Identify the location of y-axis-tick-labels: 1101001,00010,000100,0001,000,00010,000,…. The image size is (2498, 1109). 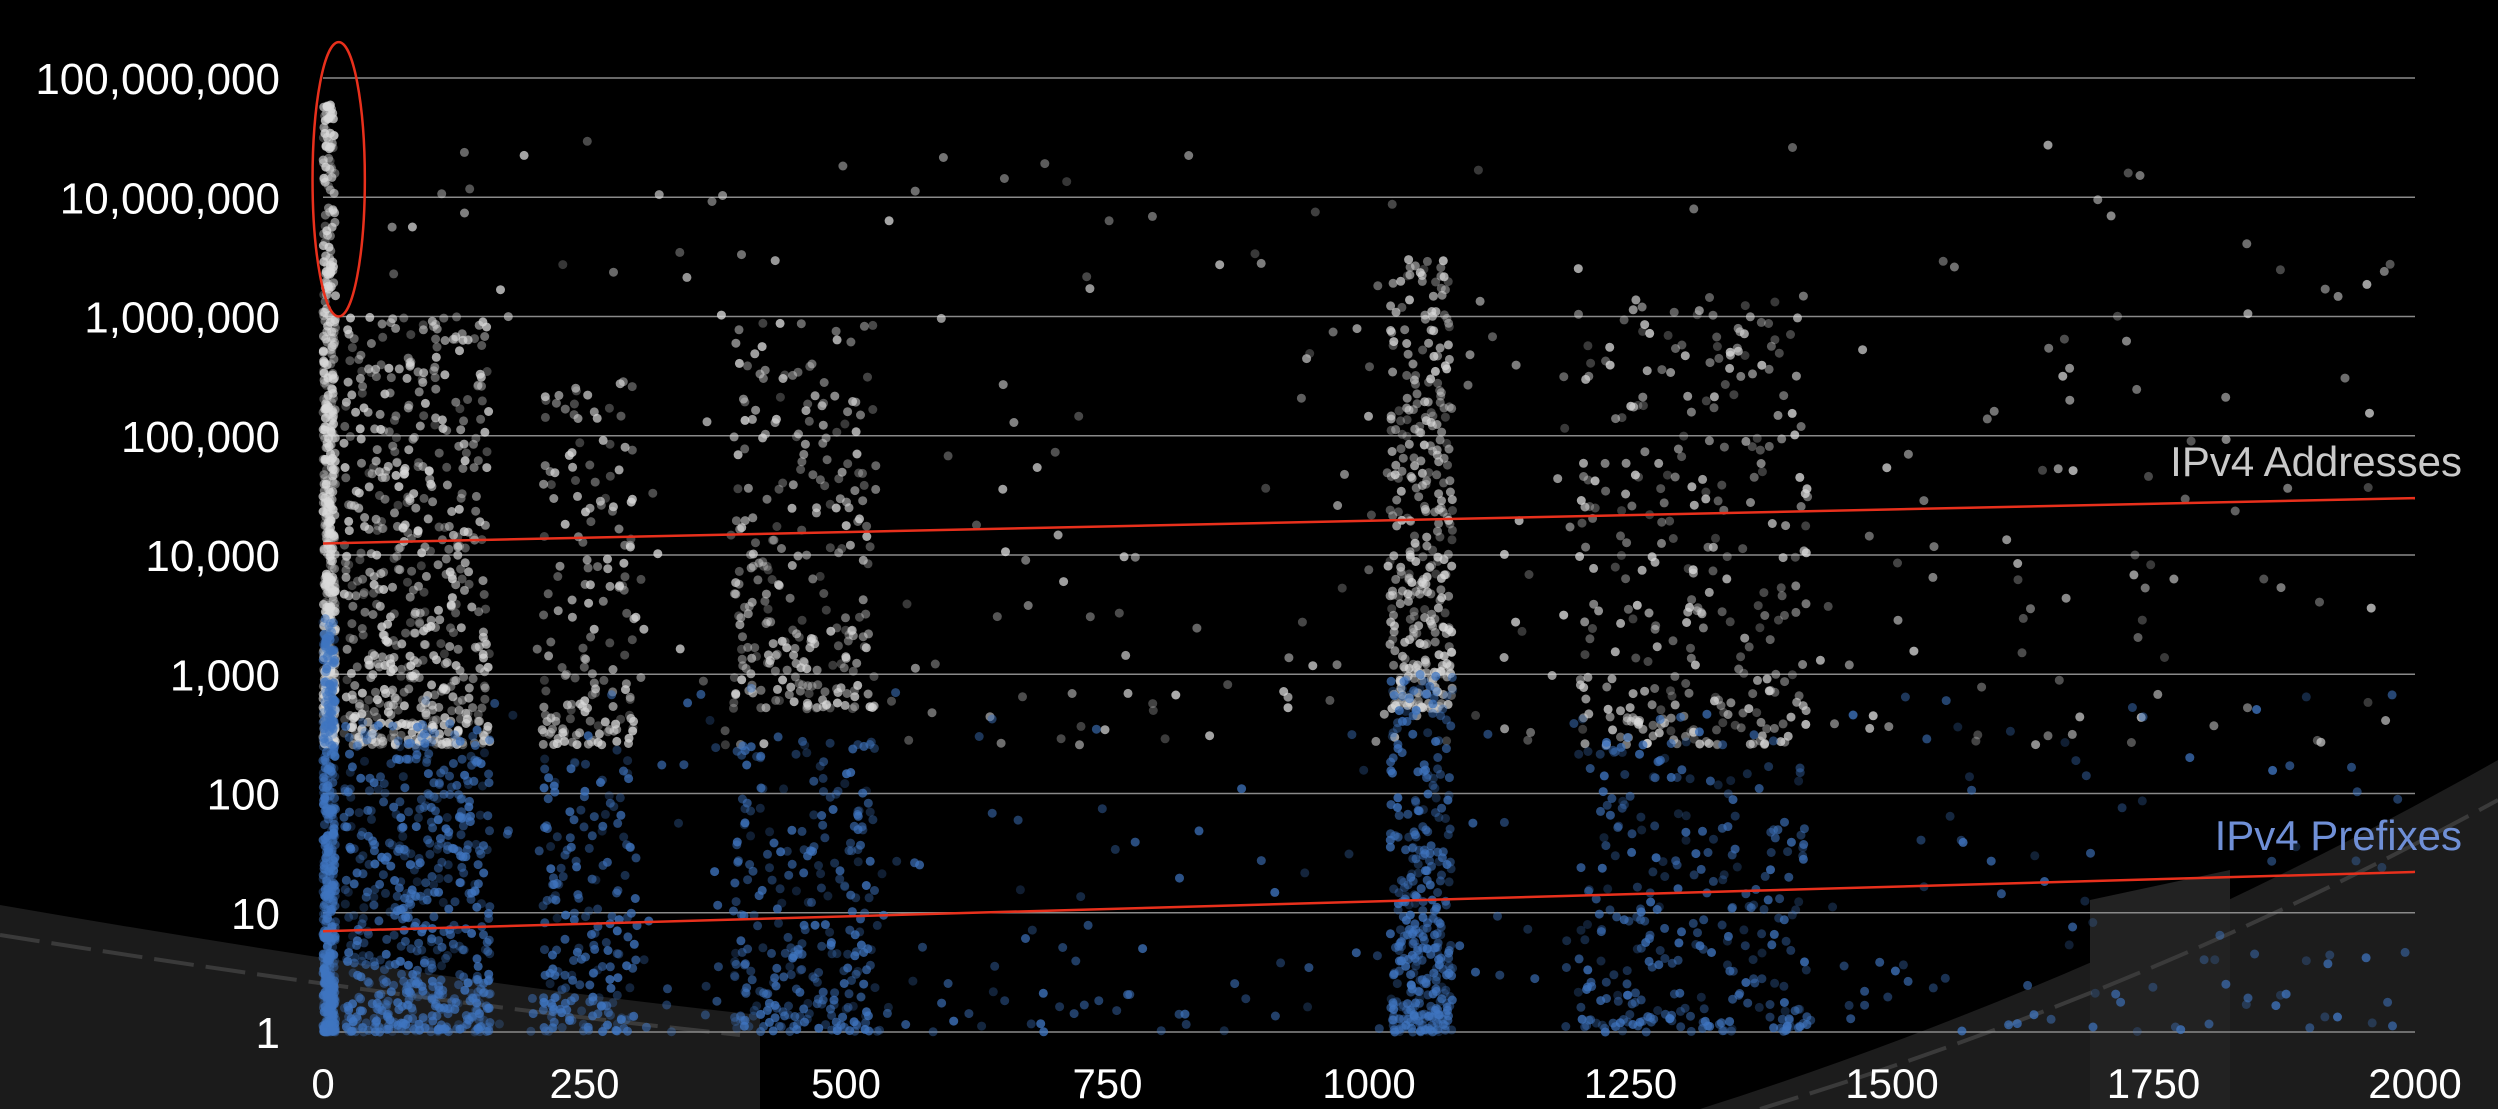
(157, 556).